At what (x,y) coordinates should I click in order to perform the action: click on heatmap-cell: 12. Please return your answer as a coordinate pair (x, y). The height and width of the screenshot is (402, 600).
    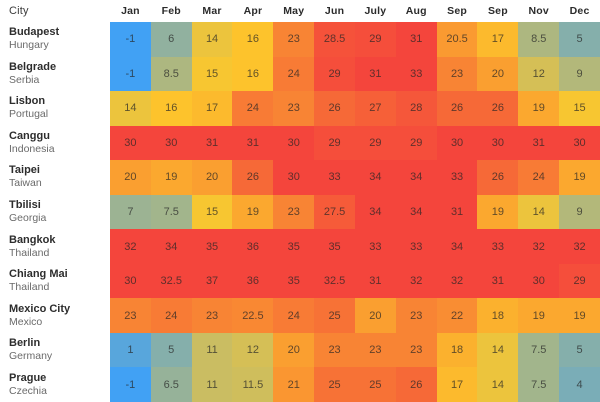
    Looking at the image, I should click on (253, 350).